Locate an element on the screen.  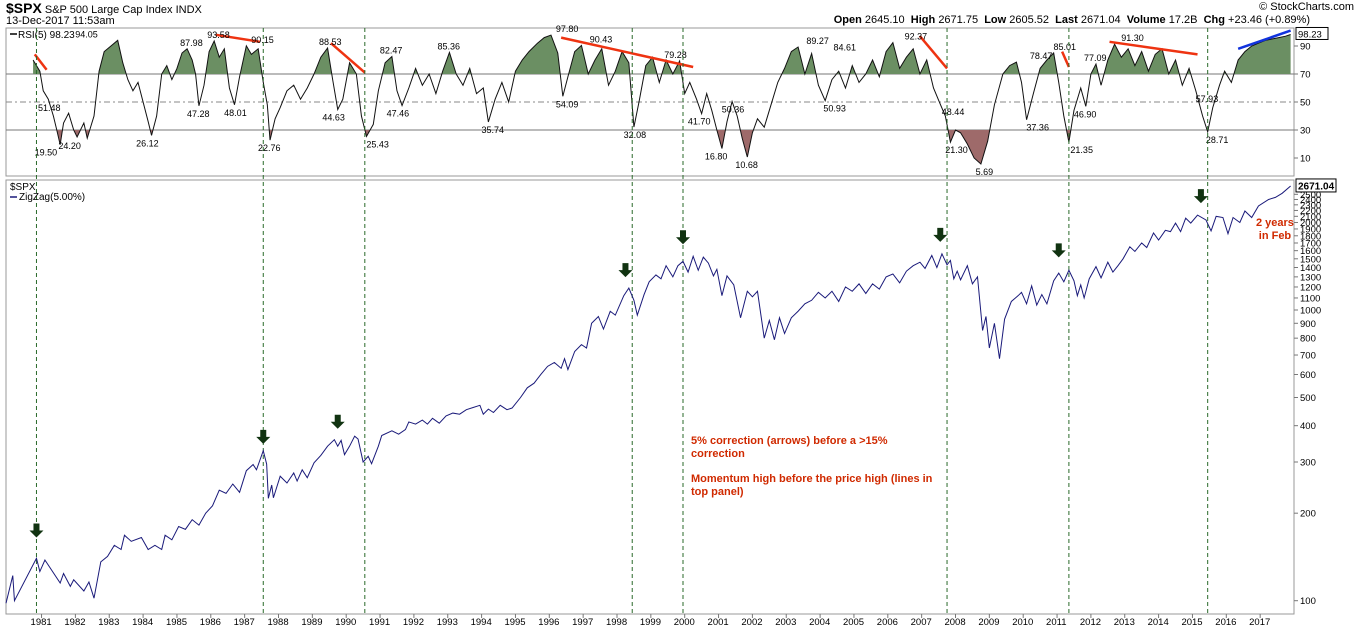
x-tick-label-2000: 2000 is located at coordinates (684, 621).